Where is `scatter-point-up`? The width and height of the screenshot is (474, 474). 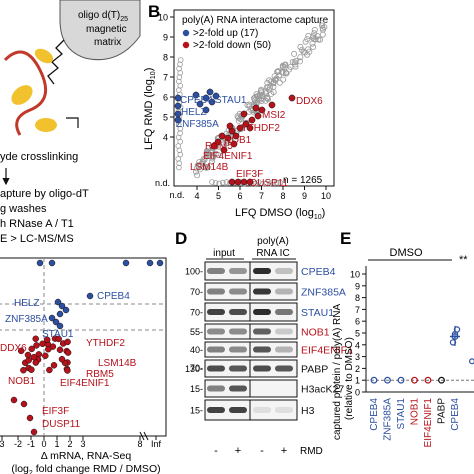
scatter-point-up is located at coordinates (196, 95).